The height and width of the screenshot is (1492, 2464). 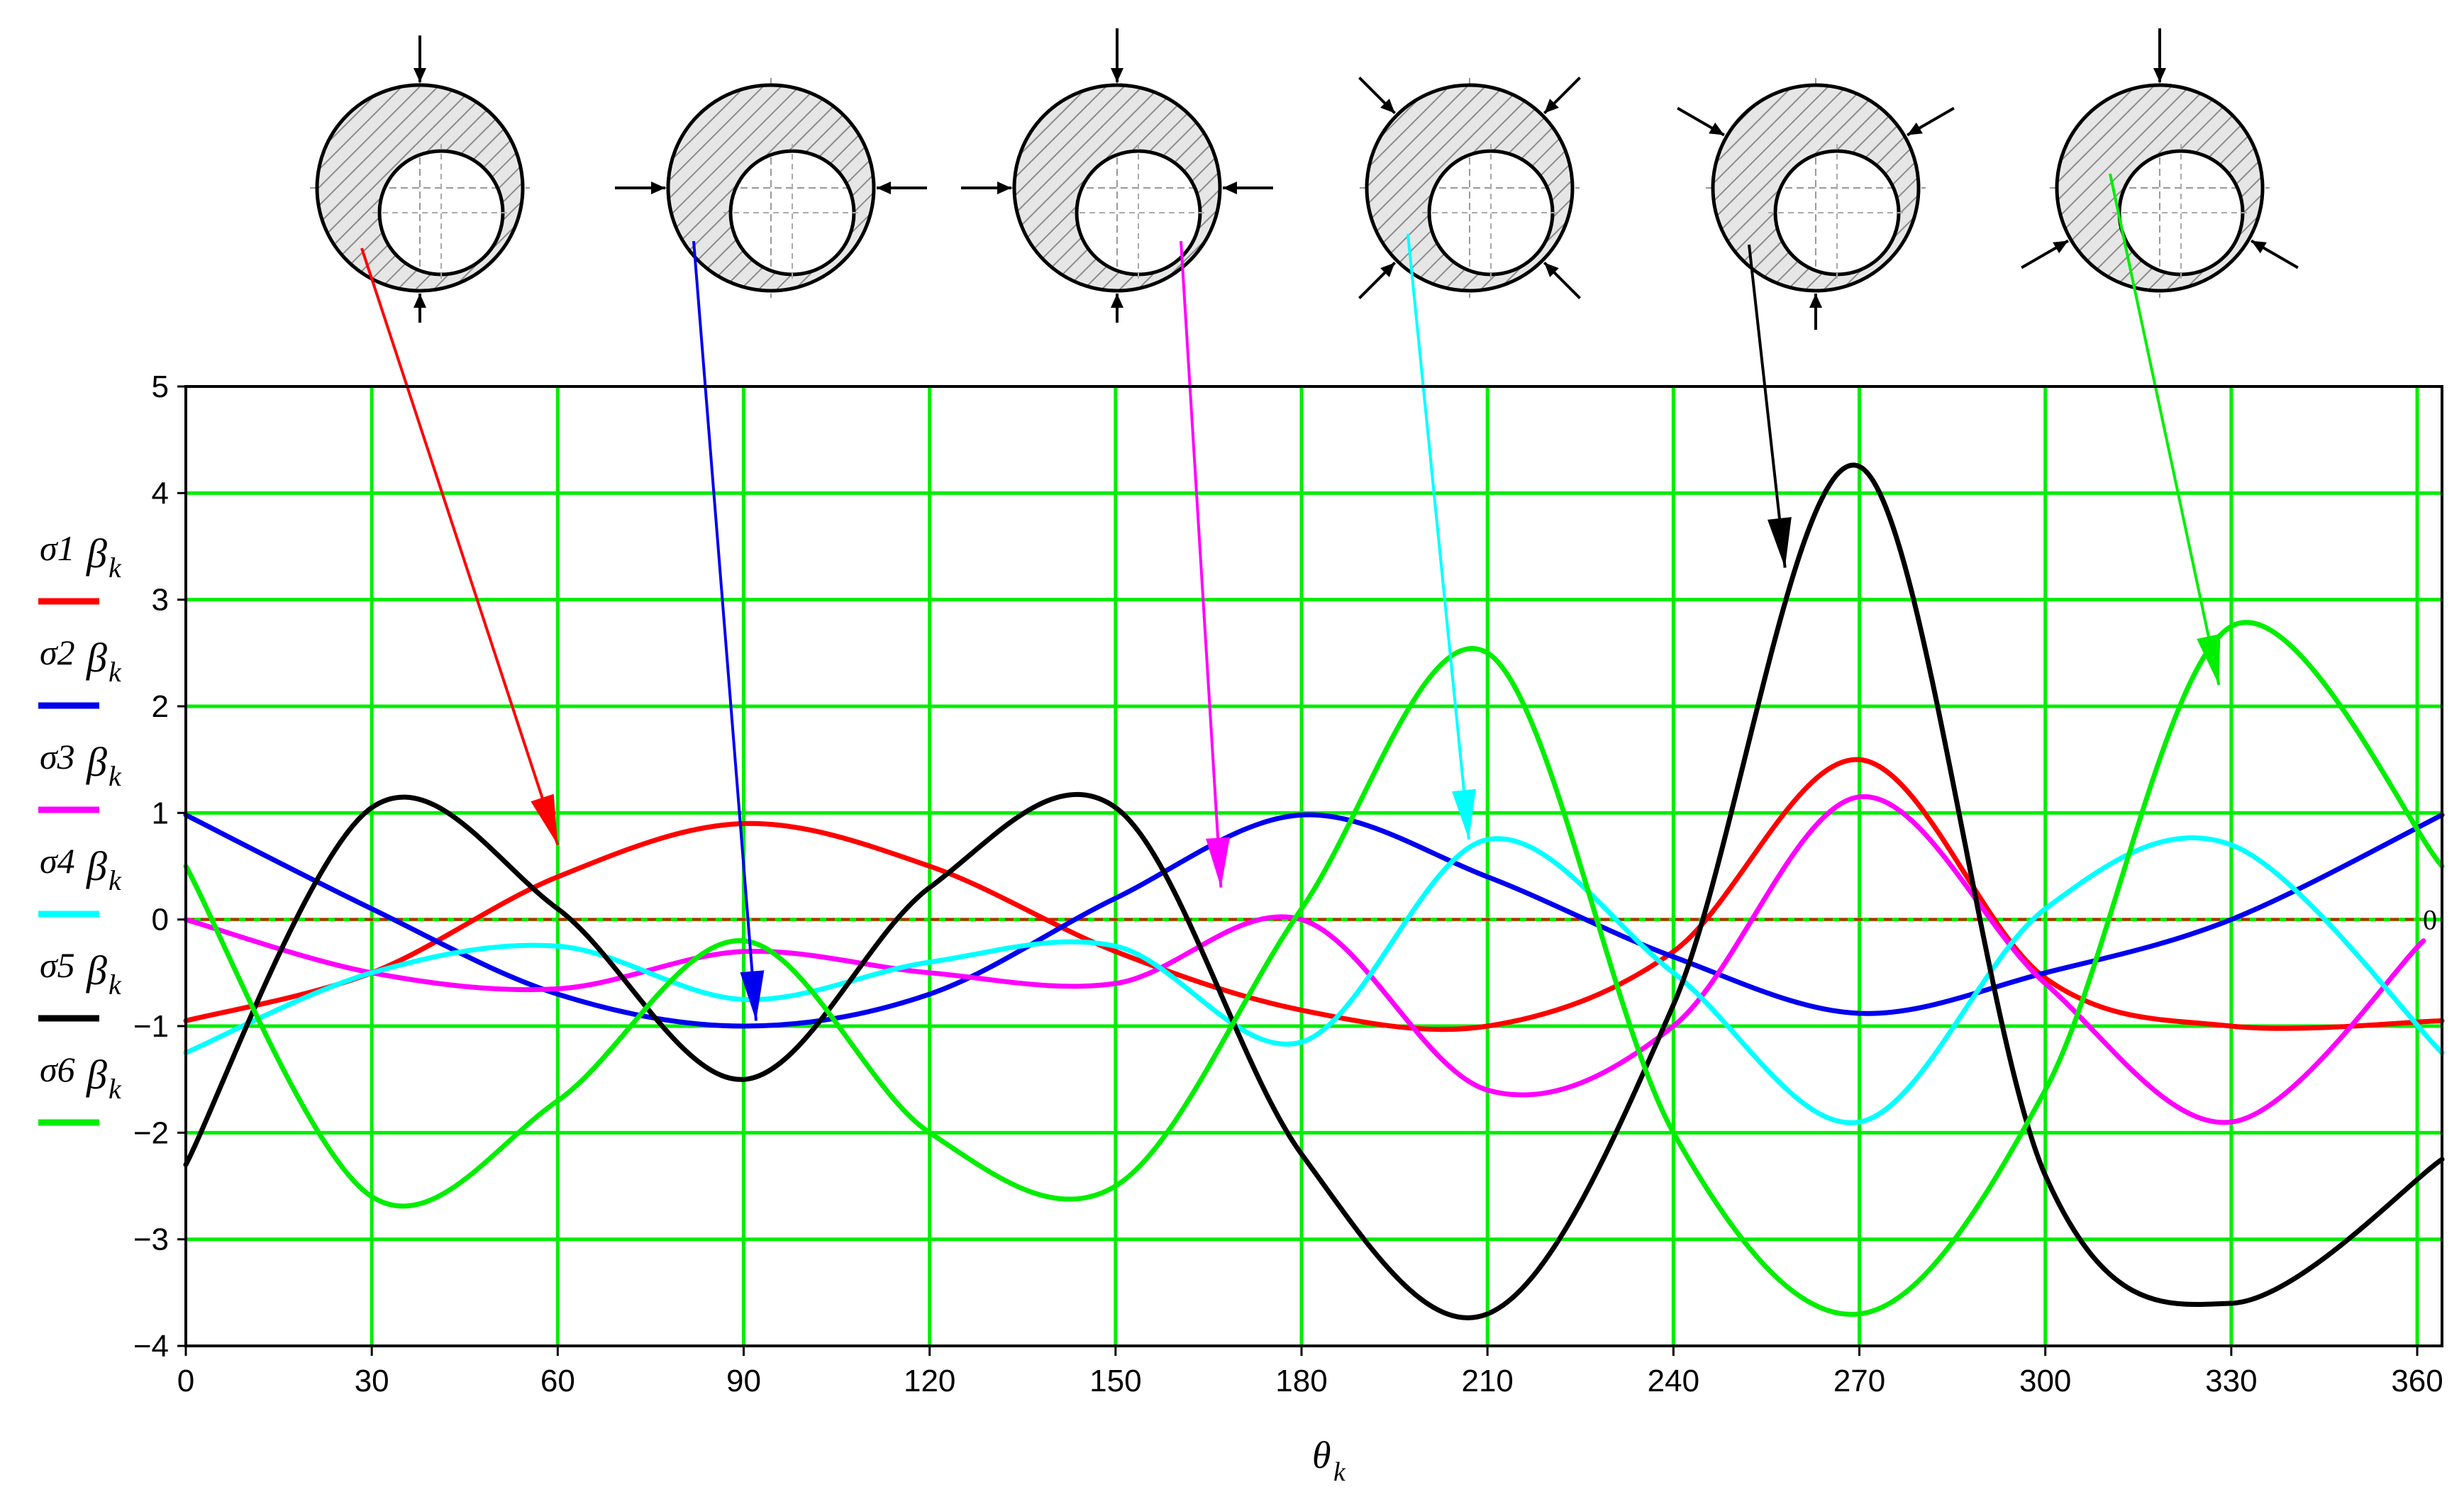 What do you see at coordinates (151, 1132) in the screenshot?
I see `y-tick-label-7: −2` at bounding box center [151, 1132].